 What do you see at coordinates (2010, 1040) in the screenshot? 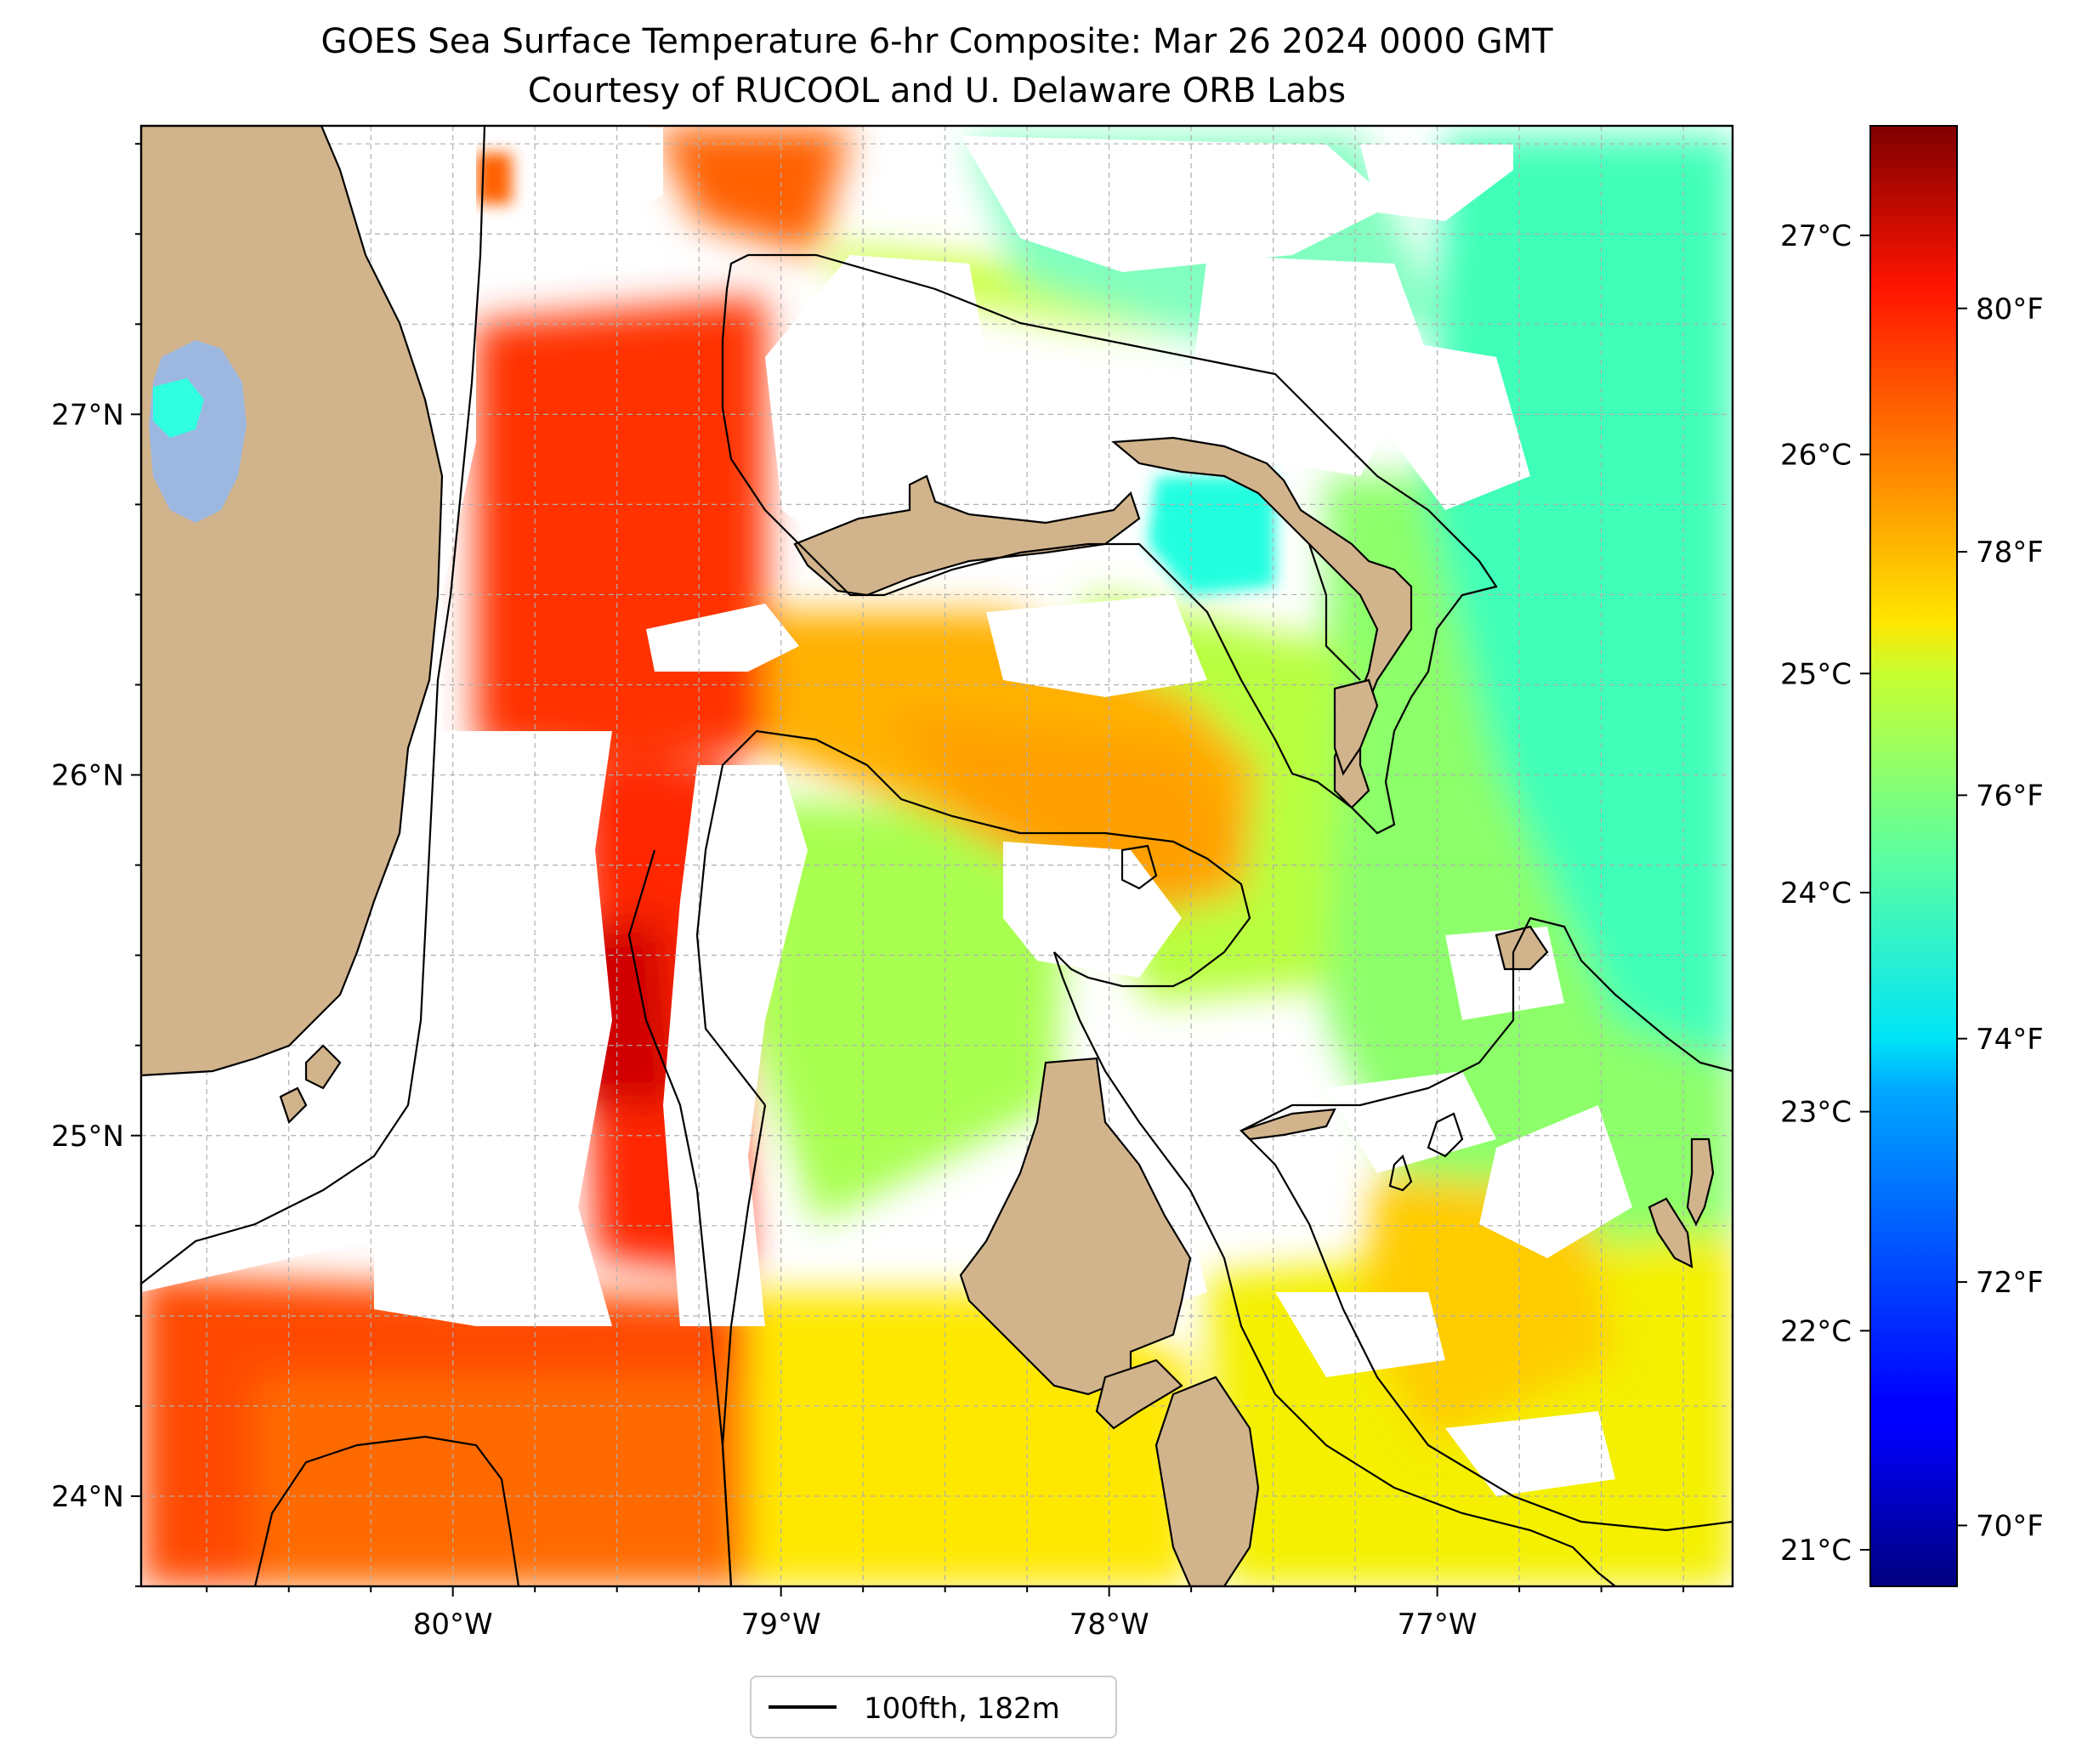
I see `colorbar-f-tick-label: 74°F` at bounding box center [2010, 1040].